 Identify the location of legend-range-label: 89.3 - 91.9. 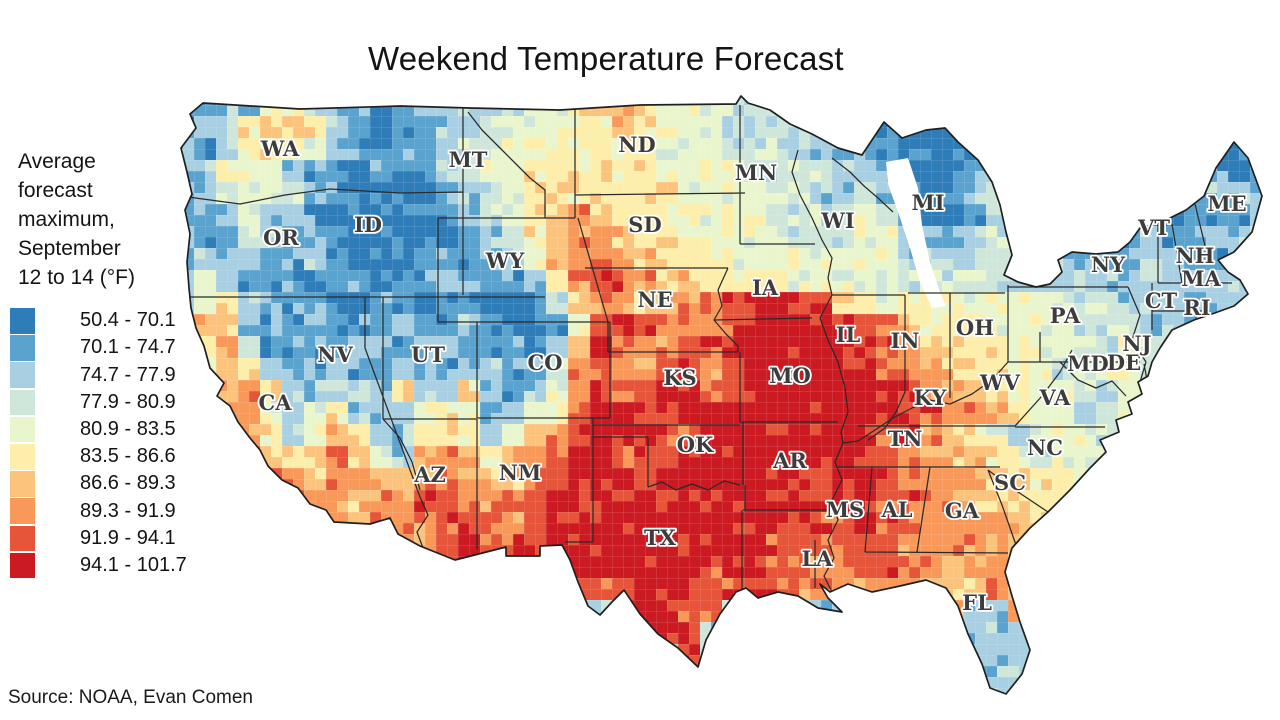
(128, 510).